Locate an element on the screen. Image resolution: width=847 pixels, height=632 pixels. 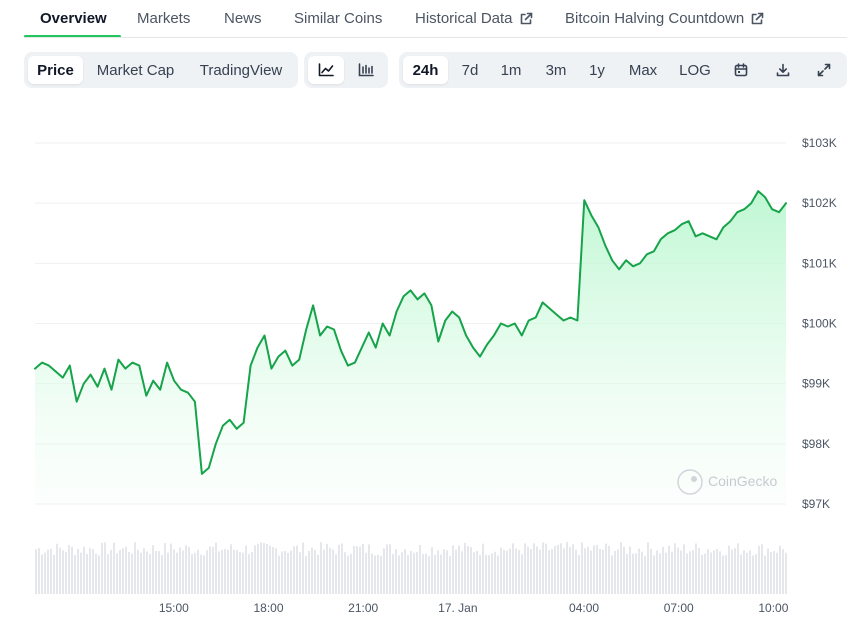
download-button is located at coordinates (783, 70).